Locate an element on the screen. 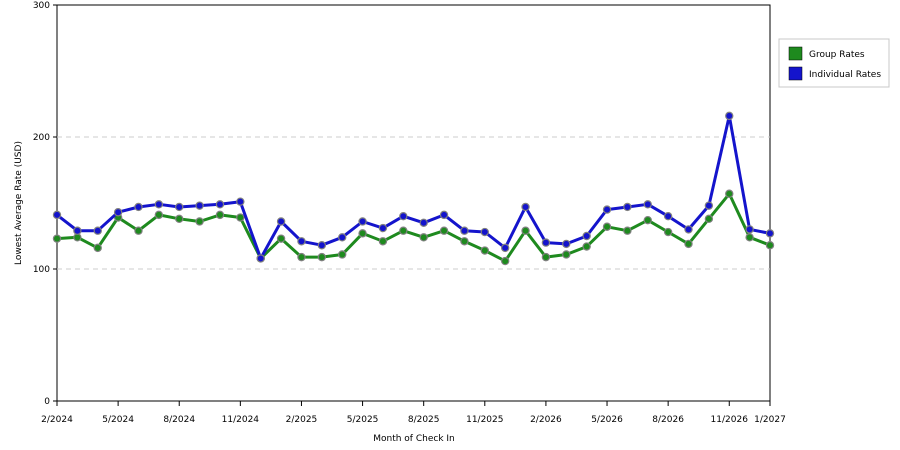 The height and width of the screenshot is (450, 900). x-tick-label: 5/2024 is located at coordinates (118, 420).